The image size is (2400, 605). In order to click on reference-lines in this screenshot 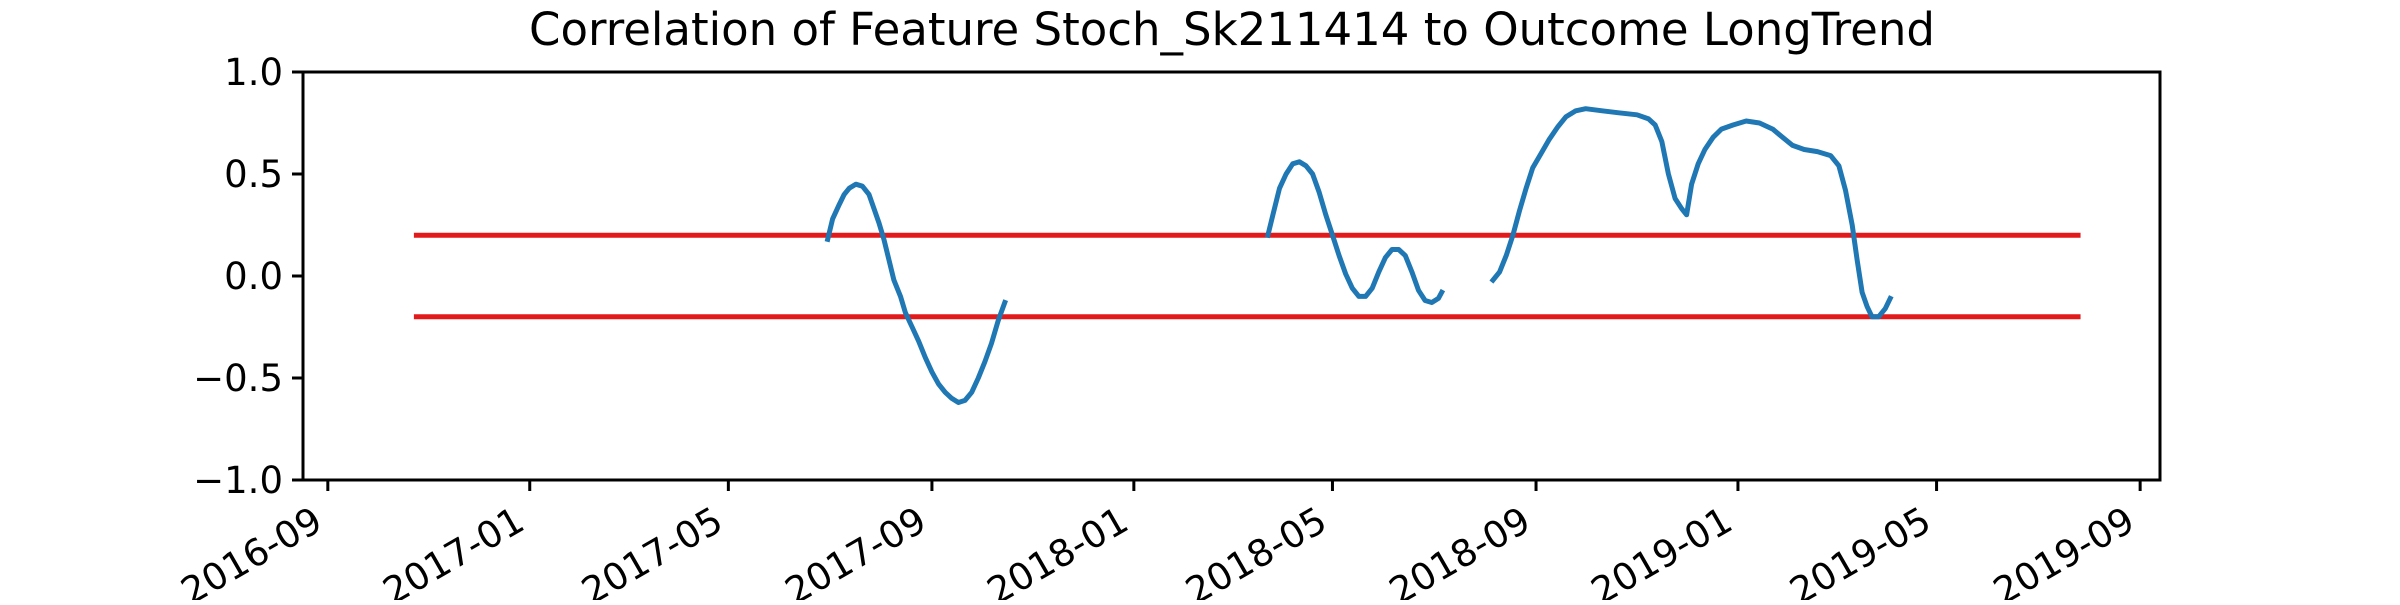, I will do `click(1247, 276)`.